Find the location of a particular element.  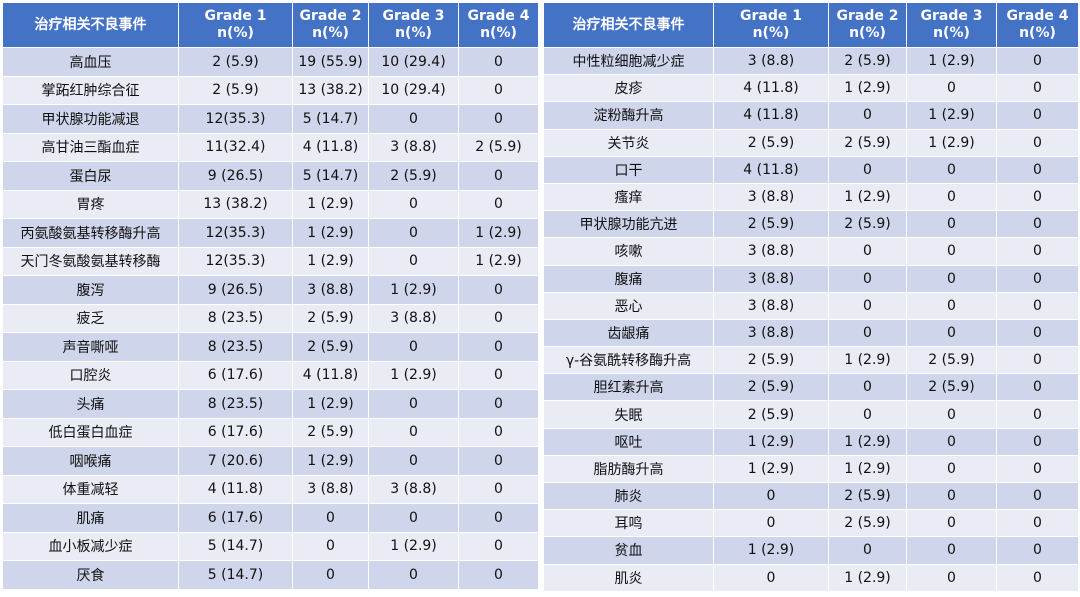

grade1-cell: 4 (11.8) is located at coordinates (235, 489).